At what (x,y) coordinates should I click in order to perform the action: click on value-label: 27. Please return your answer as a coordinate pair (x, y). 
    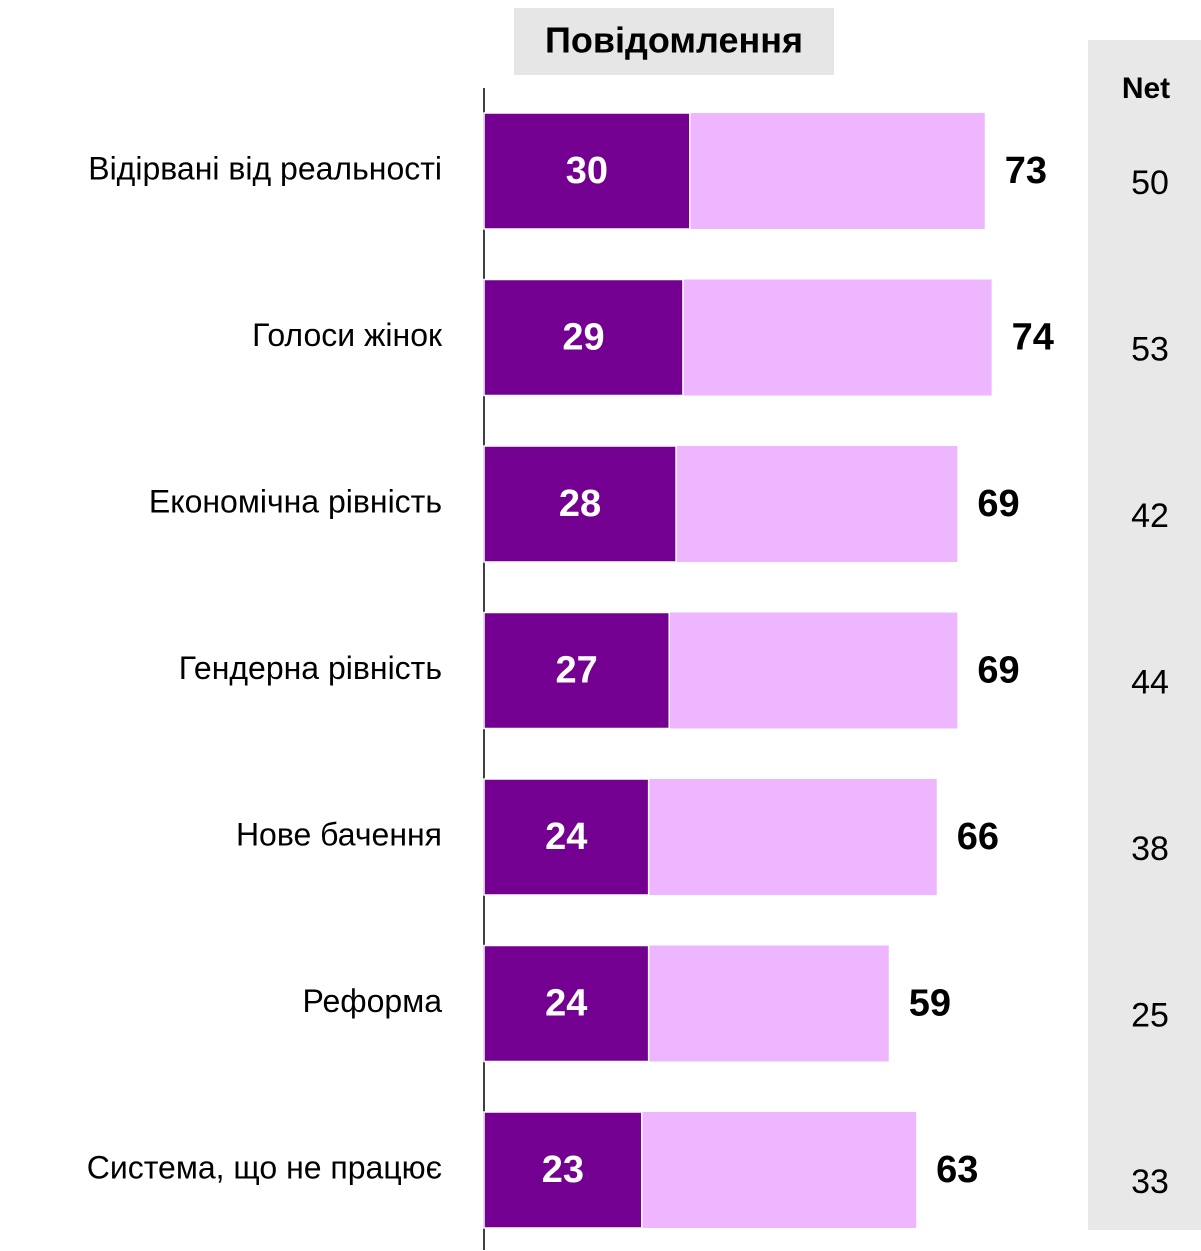
    Looking at the image, I should click on (576, 671).